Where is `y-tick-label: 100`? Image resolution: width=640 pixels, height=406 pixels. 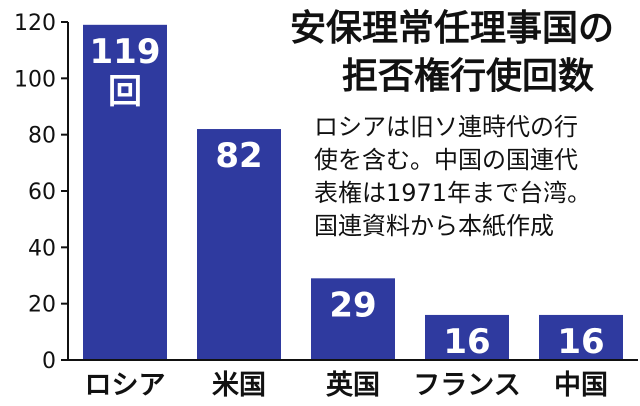
y-tick-label: 100 is located at coordinates (35, 79).